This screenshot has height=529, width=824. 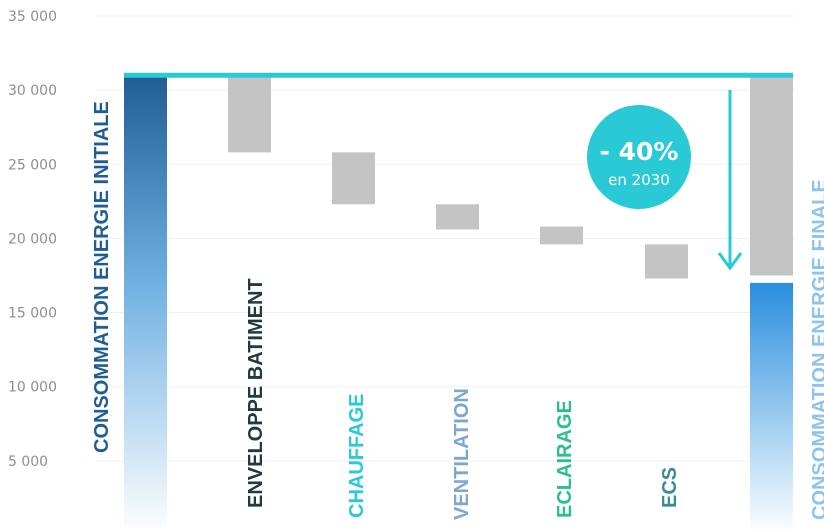 I want to click on bar-initial, so click(x=145, y=302).